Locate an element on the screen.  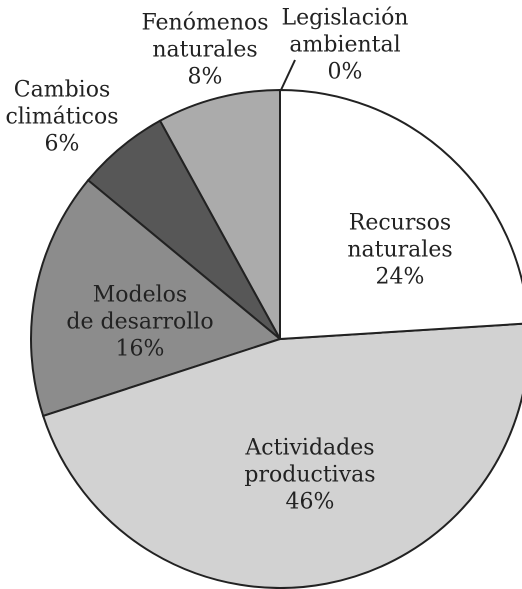
value-label: 16% is located at coordinates (140, 349).